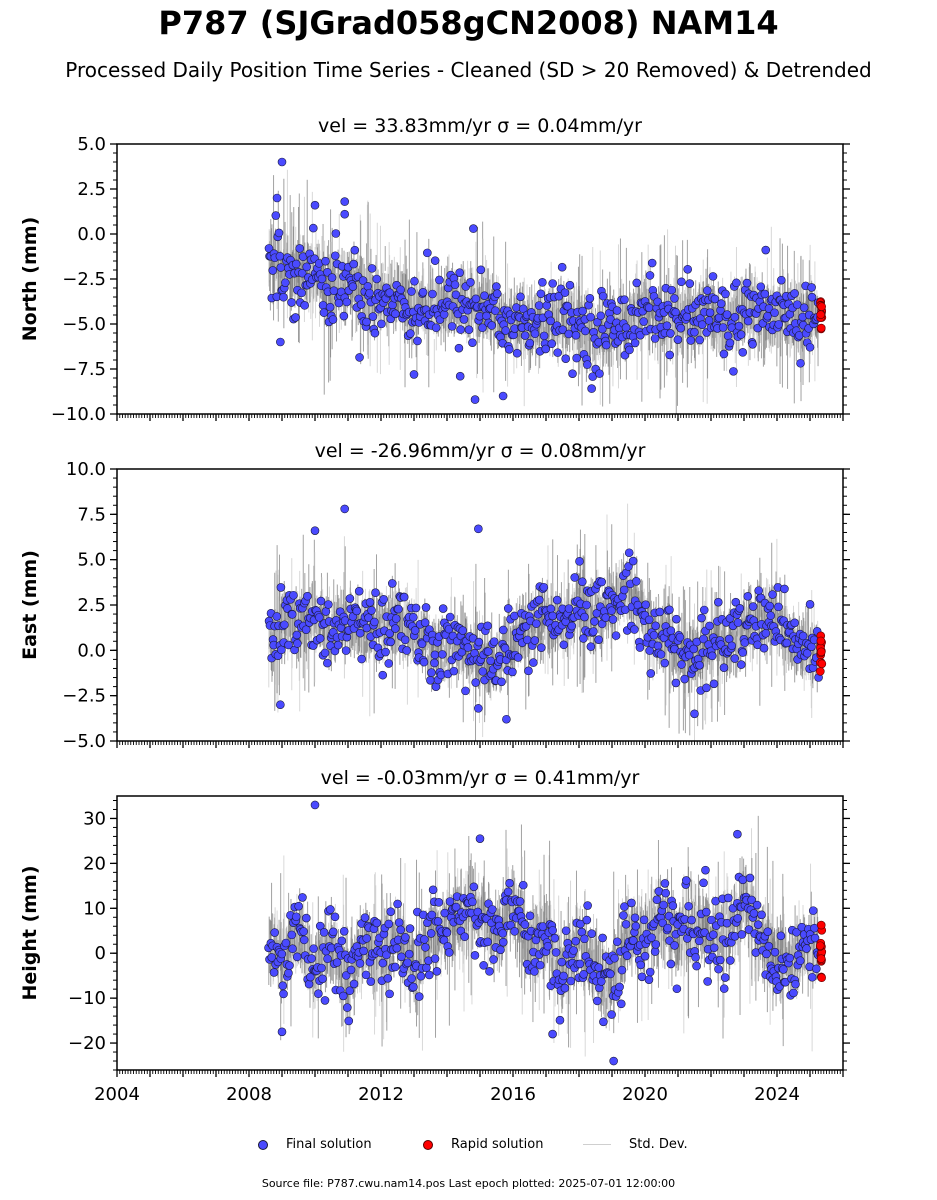  I want to click on y-tick-label: −10.0, so click(78, 414).